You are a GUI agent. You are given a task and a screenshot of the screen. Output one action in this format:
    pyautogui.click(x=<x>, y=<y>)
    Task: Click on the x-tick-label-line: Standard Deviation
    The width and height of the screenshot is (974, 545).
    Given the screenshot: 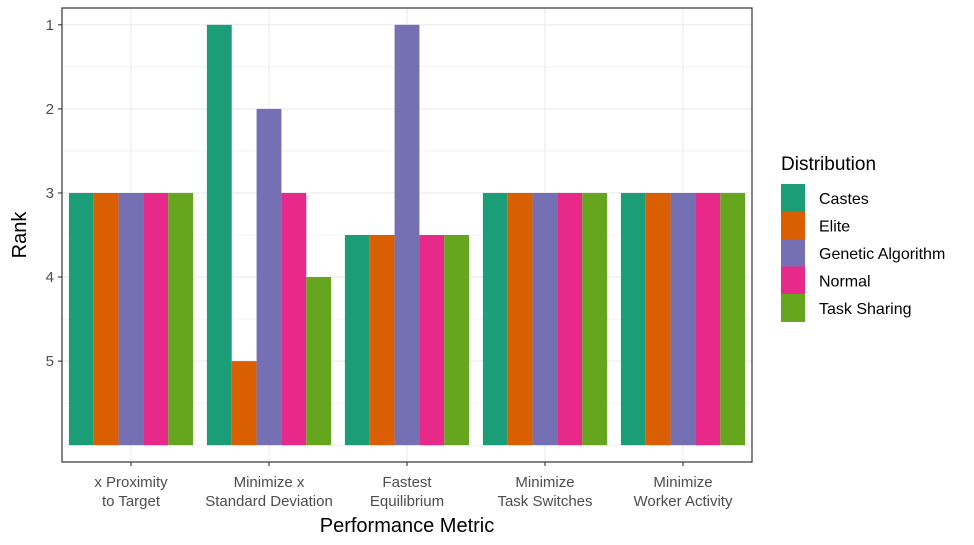 What is the action you would take?
    pyautogui.click(x=269, y=501)
    